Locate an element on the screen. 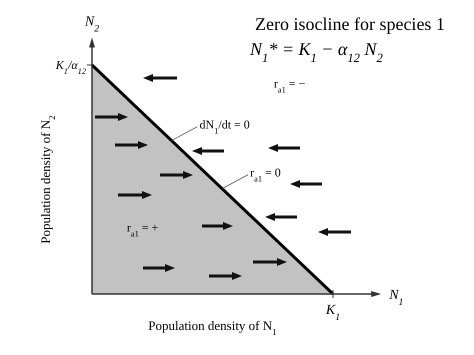  annotation: r$_{a1}$ = + is located at coordinates (142, 229).